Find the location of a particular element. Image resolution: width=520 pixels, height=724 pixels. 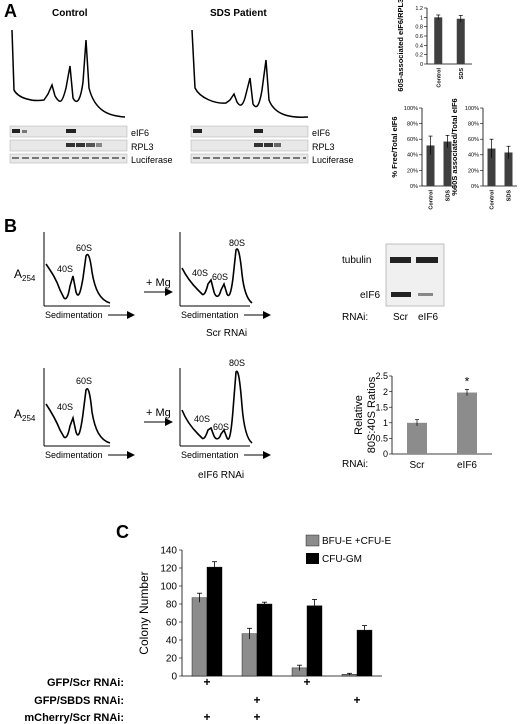

control-blot-label-rpl3: RPL3 is located at coordinates (142, 147).